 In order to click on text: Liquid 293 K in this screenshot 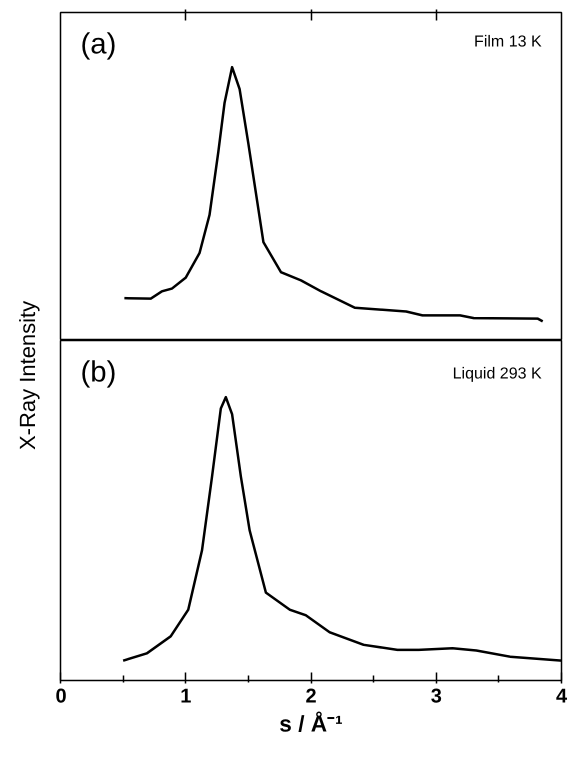, I will do `click(497, 374)`.